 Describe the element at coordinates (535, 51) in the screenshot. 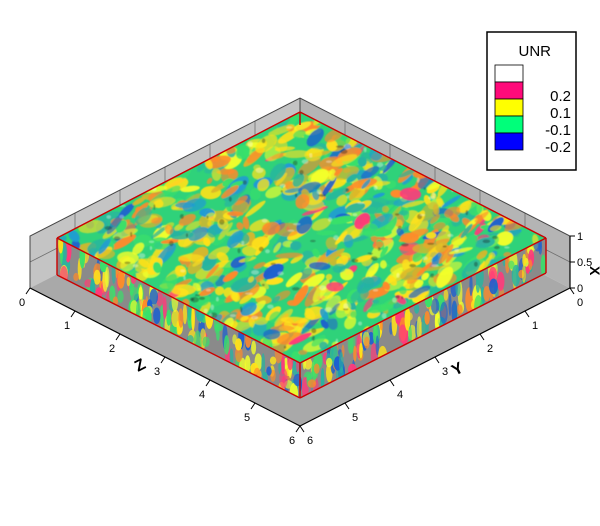

I see `legend-title: UNR` at that location.